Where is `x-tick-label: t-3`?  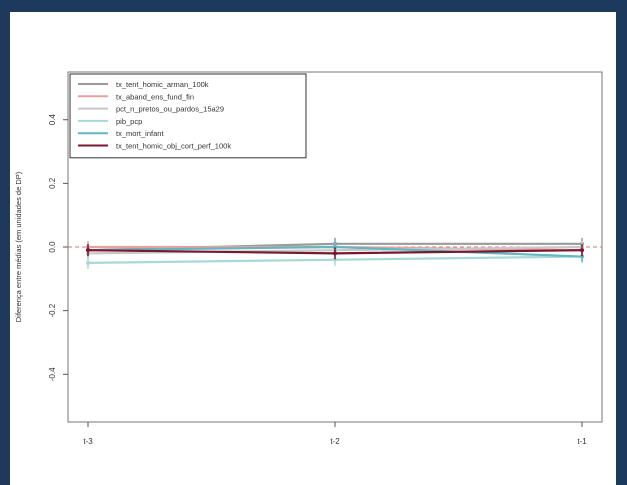 x-tick-label: t-3 is located at coordinates (88, 441).